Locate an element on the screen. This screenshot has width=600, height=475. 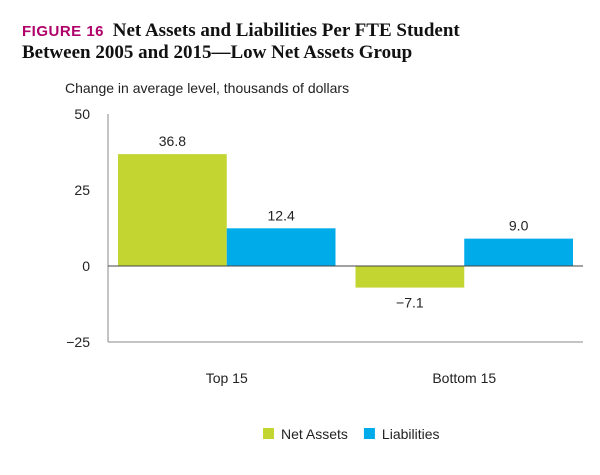
data-label: −7.1 is located at coordinates (410, 303).